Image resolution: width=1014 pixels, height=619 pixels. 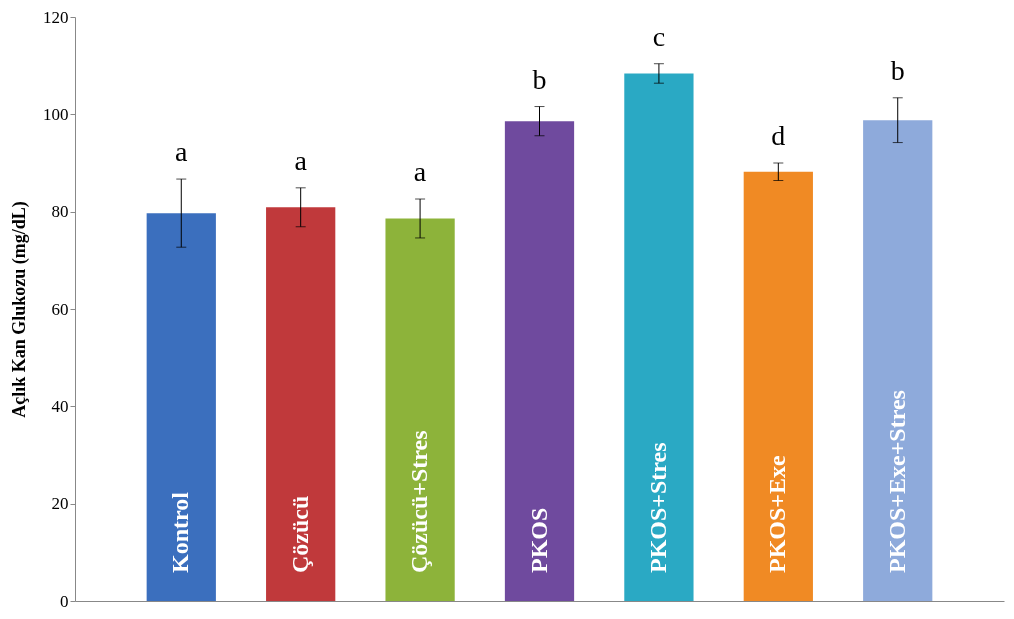 What do you see at coordinates (299, 534) in the screenshot?
I see `x-tick-label: Çözücü` at bounding box center [299, 534].